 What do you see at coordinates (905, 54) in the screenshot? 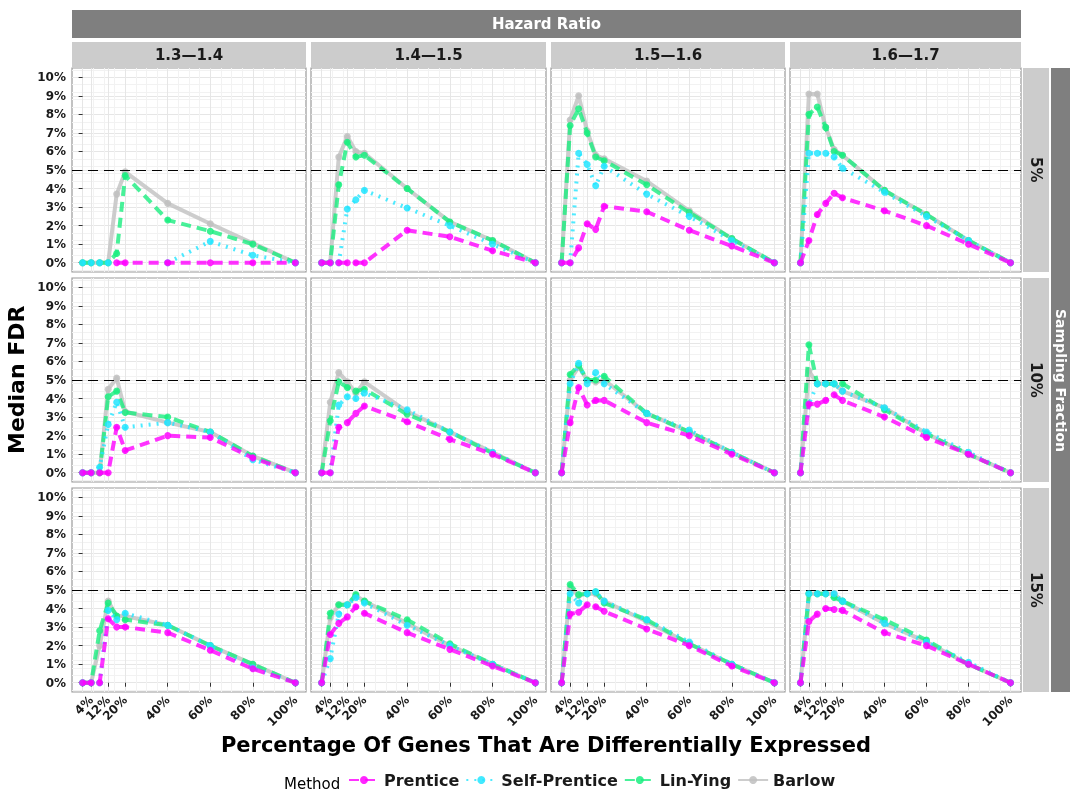
I see `chart-title: 1.6—1.7` at bounding box center [905, 54].